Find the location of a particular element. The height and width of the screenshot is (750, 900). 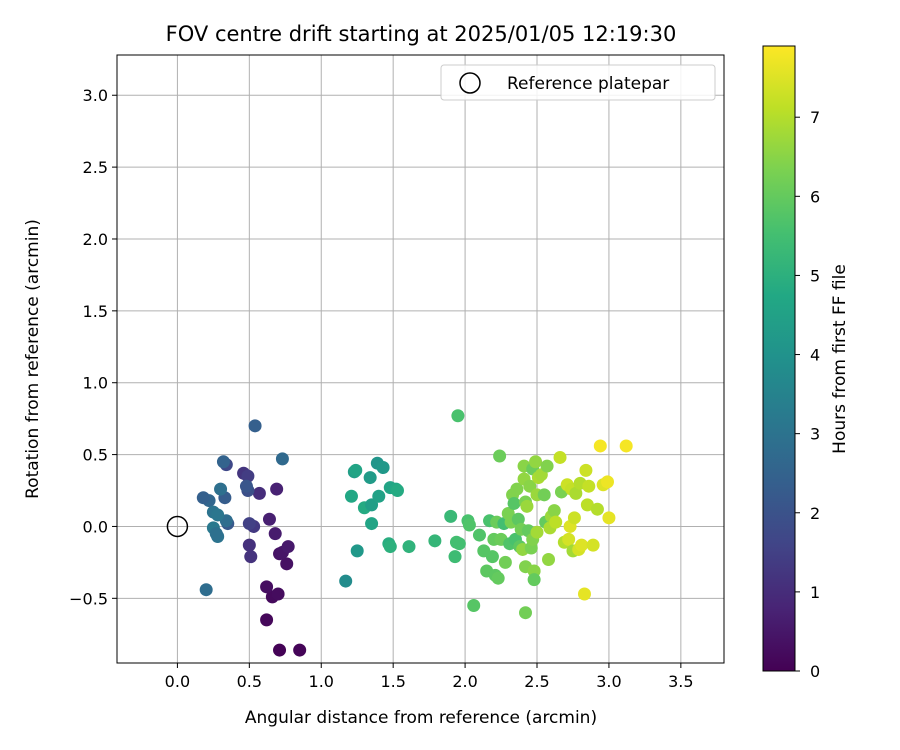

y-tick-label: 0.0 is located at coordinates (95, 526).